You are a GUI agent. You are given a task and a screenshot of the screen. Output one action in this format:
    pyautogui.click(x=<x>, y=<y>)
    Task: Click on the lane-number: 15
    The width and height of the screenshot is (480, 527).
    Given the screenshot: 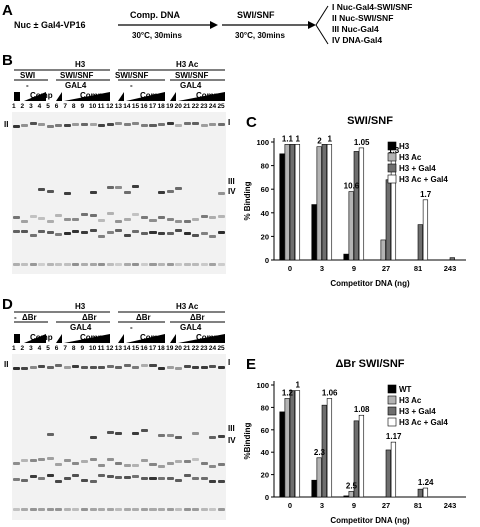 What is the action you would take?
    pyautogui.click(x=135, y=106)
    